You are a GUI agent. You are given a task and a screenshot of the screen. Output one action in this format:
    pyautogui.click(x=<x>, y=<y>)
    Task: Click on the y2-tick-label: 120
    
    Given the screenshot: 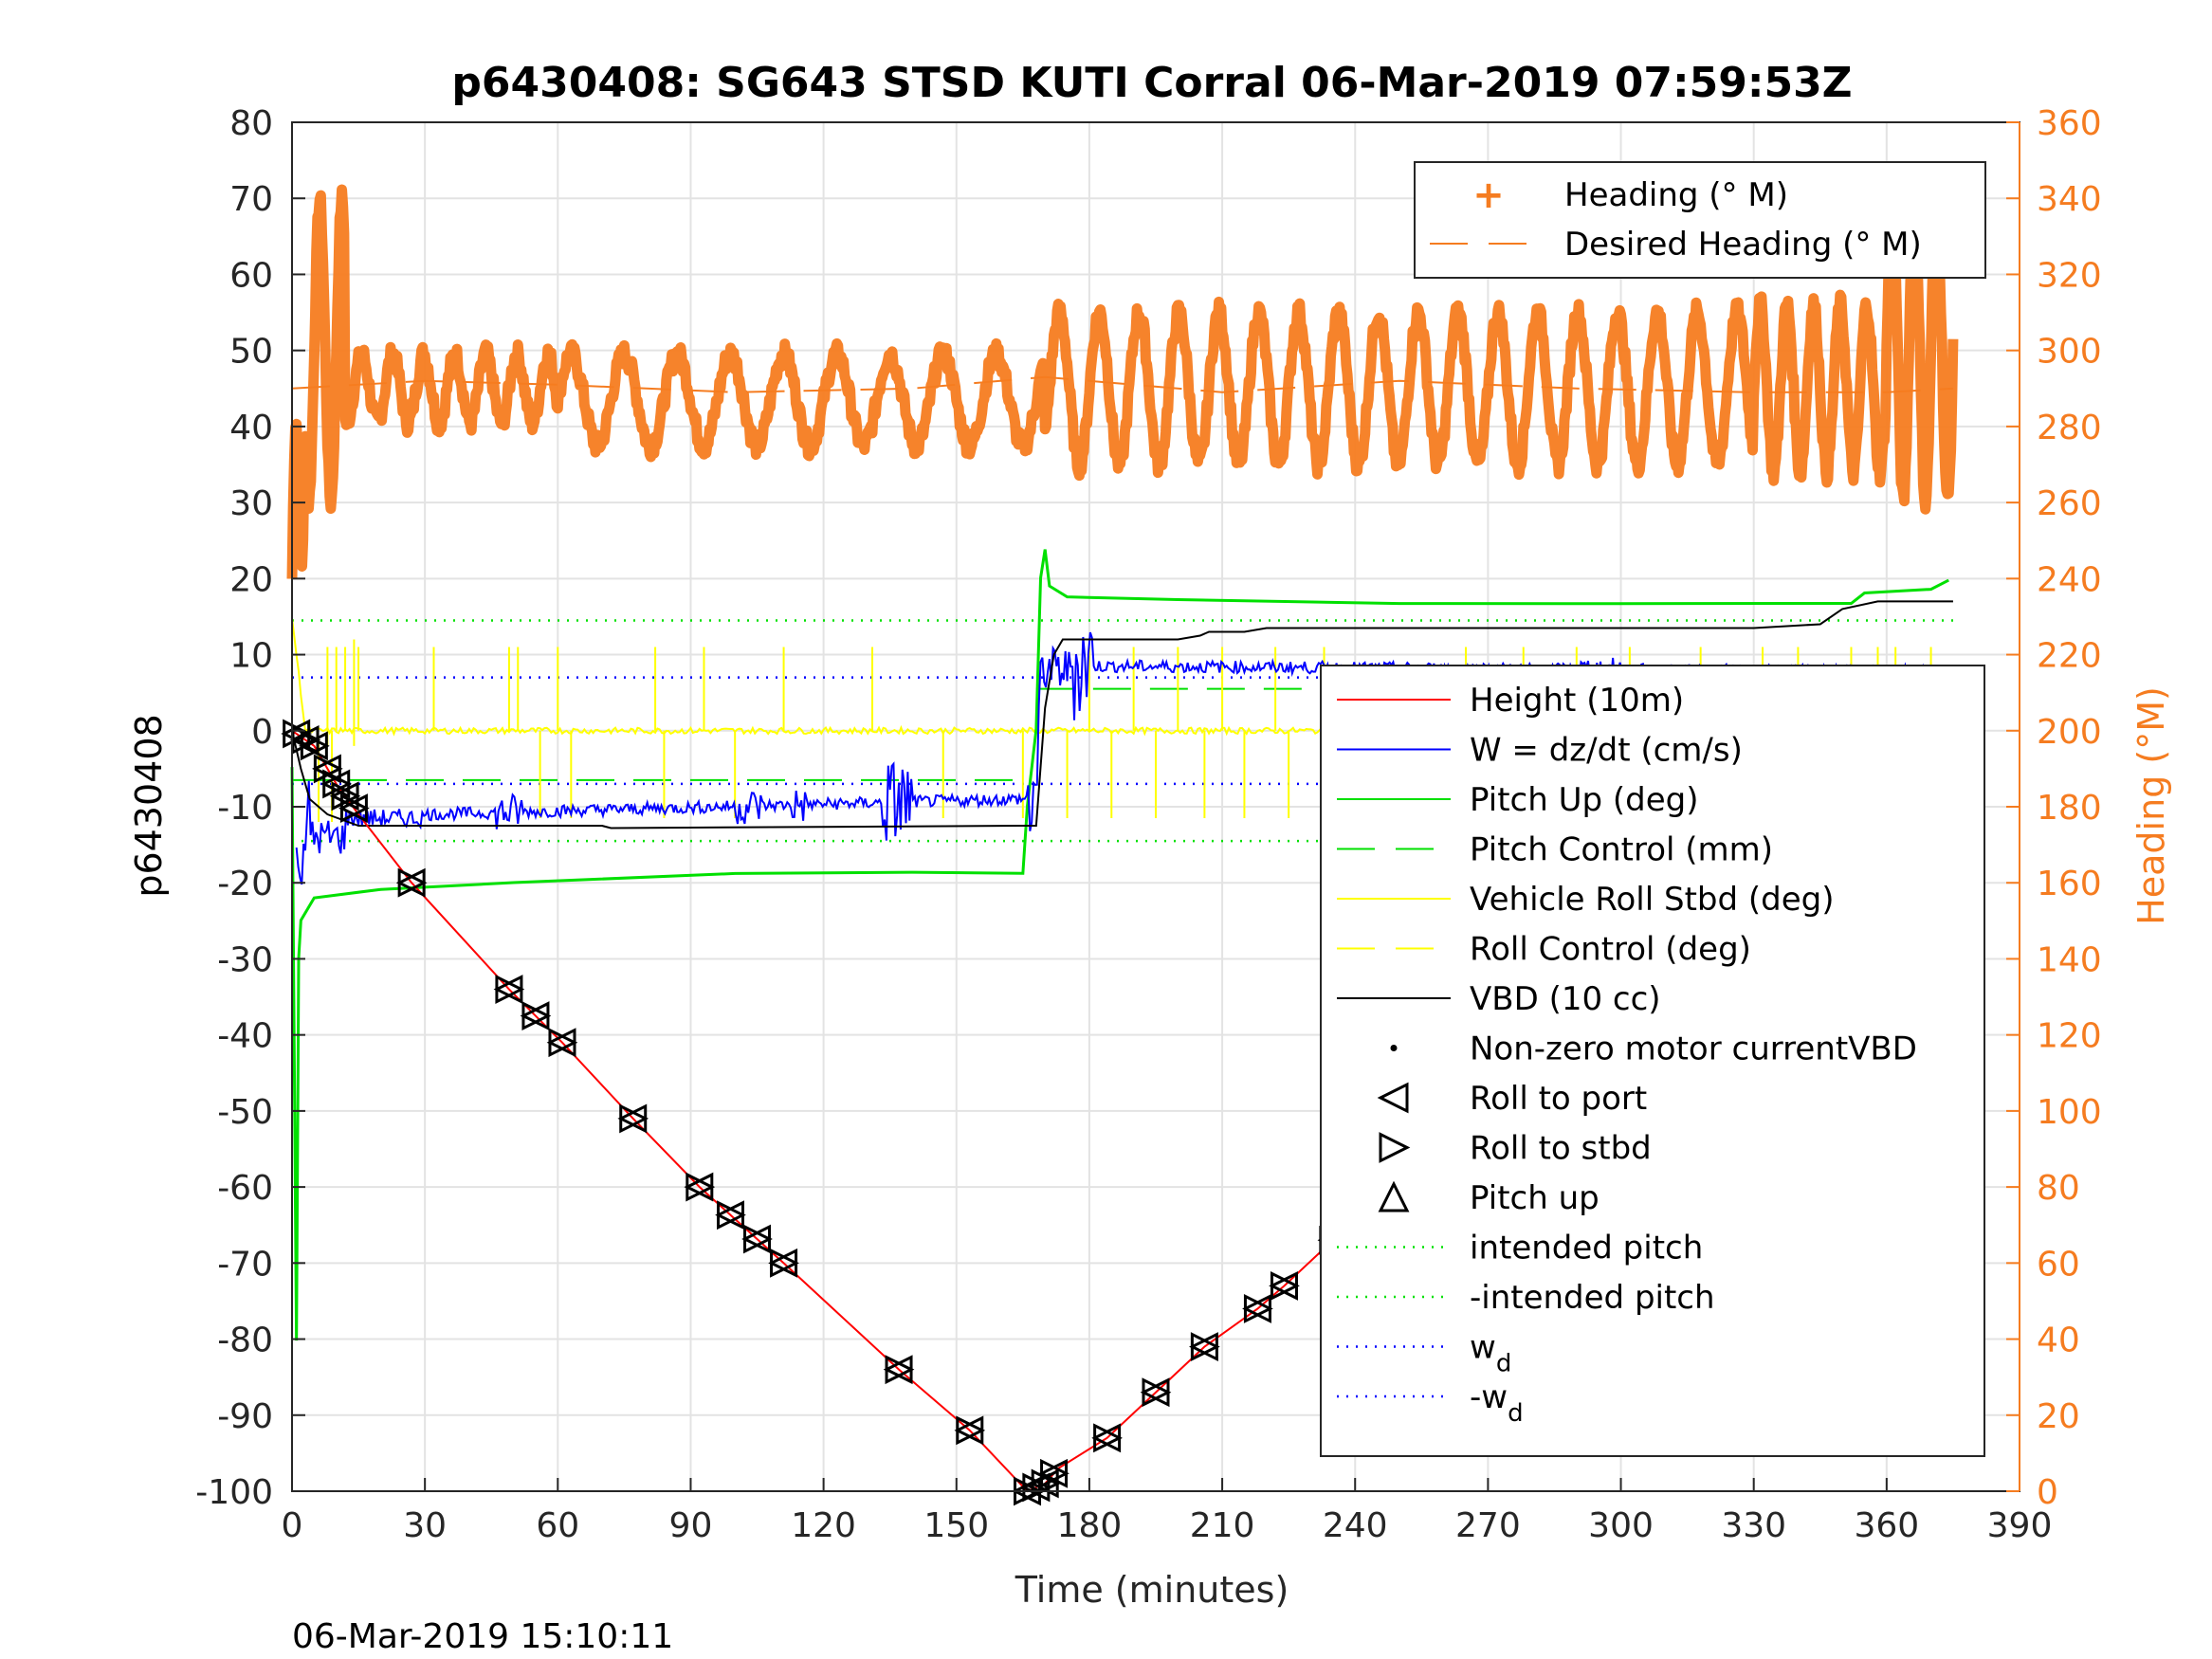 What is the action you would take?
    pyautogui.click(x=2069, y=1036)
    